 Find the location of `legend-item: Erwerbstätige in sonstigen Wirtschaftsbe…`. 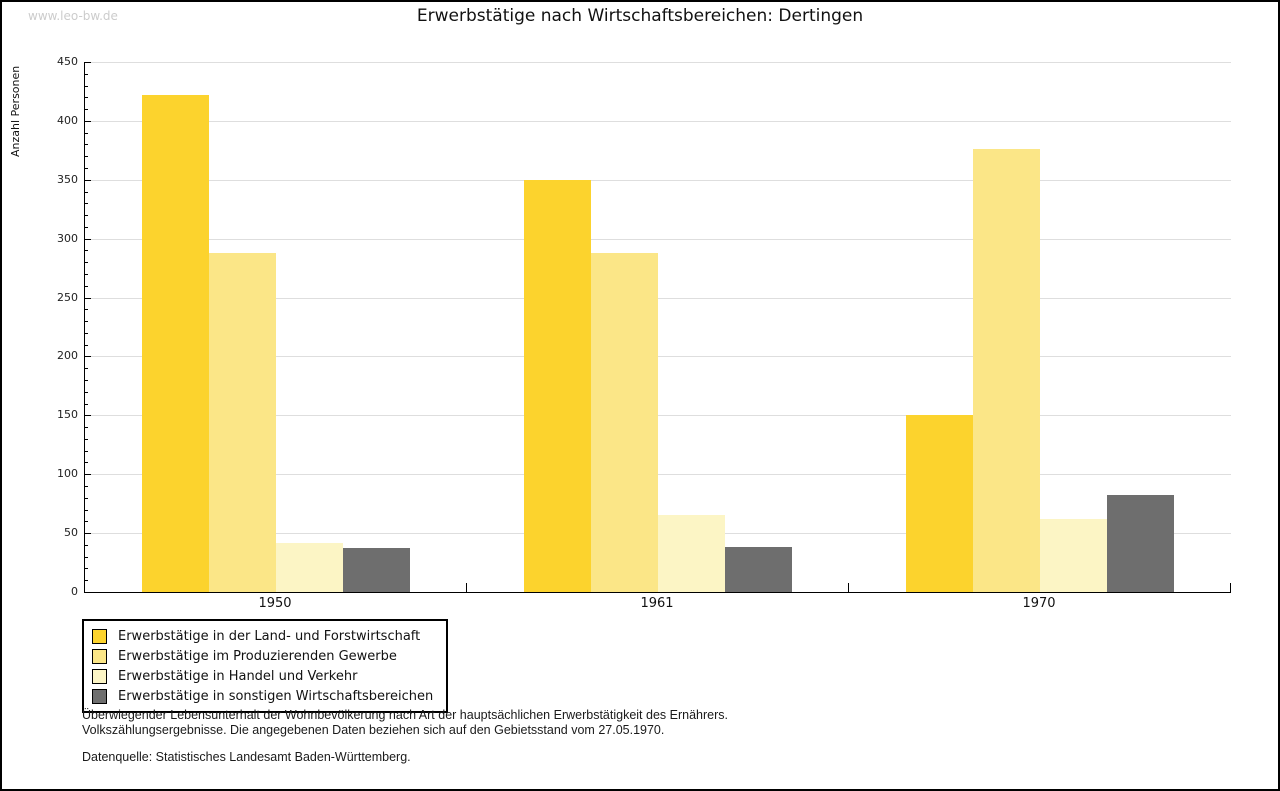

legend-item: Erwerbstätige in sonstigen Wirtschaftsbe… is located at coordinates (269, 696).